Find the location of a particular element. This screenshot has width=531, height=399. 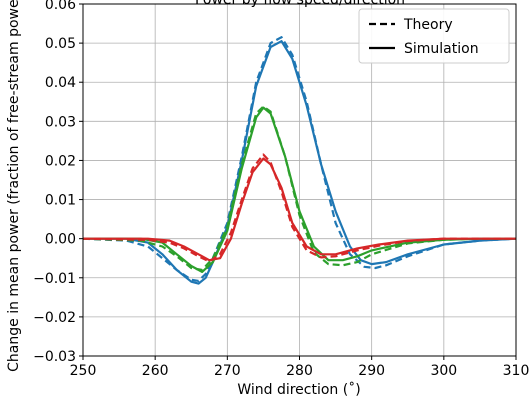

x-tick-label: 270 is located at coordinates (227, 371).